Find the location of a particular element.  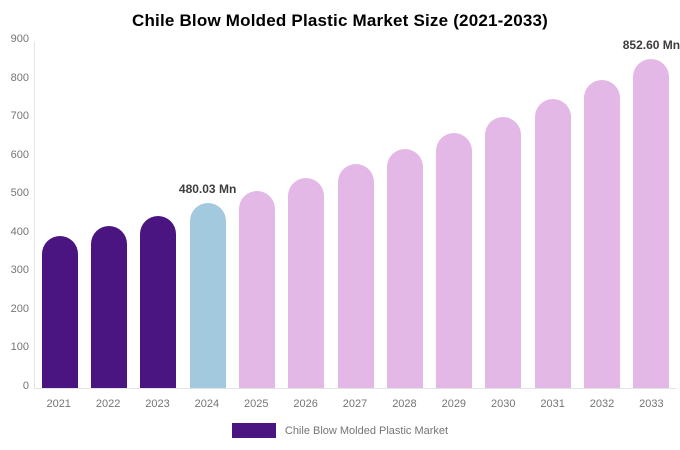

bar-2024 is located at coordinates (207, 295).